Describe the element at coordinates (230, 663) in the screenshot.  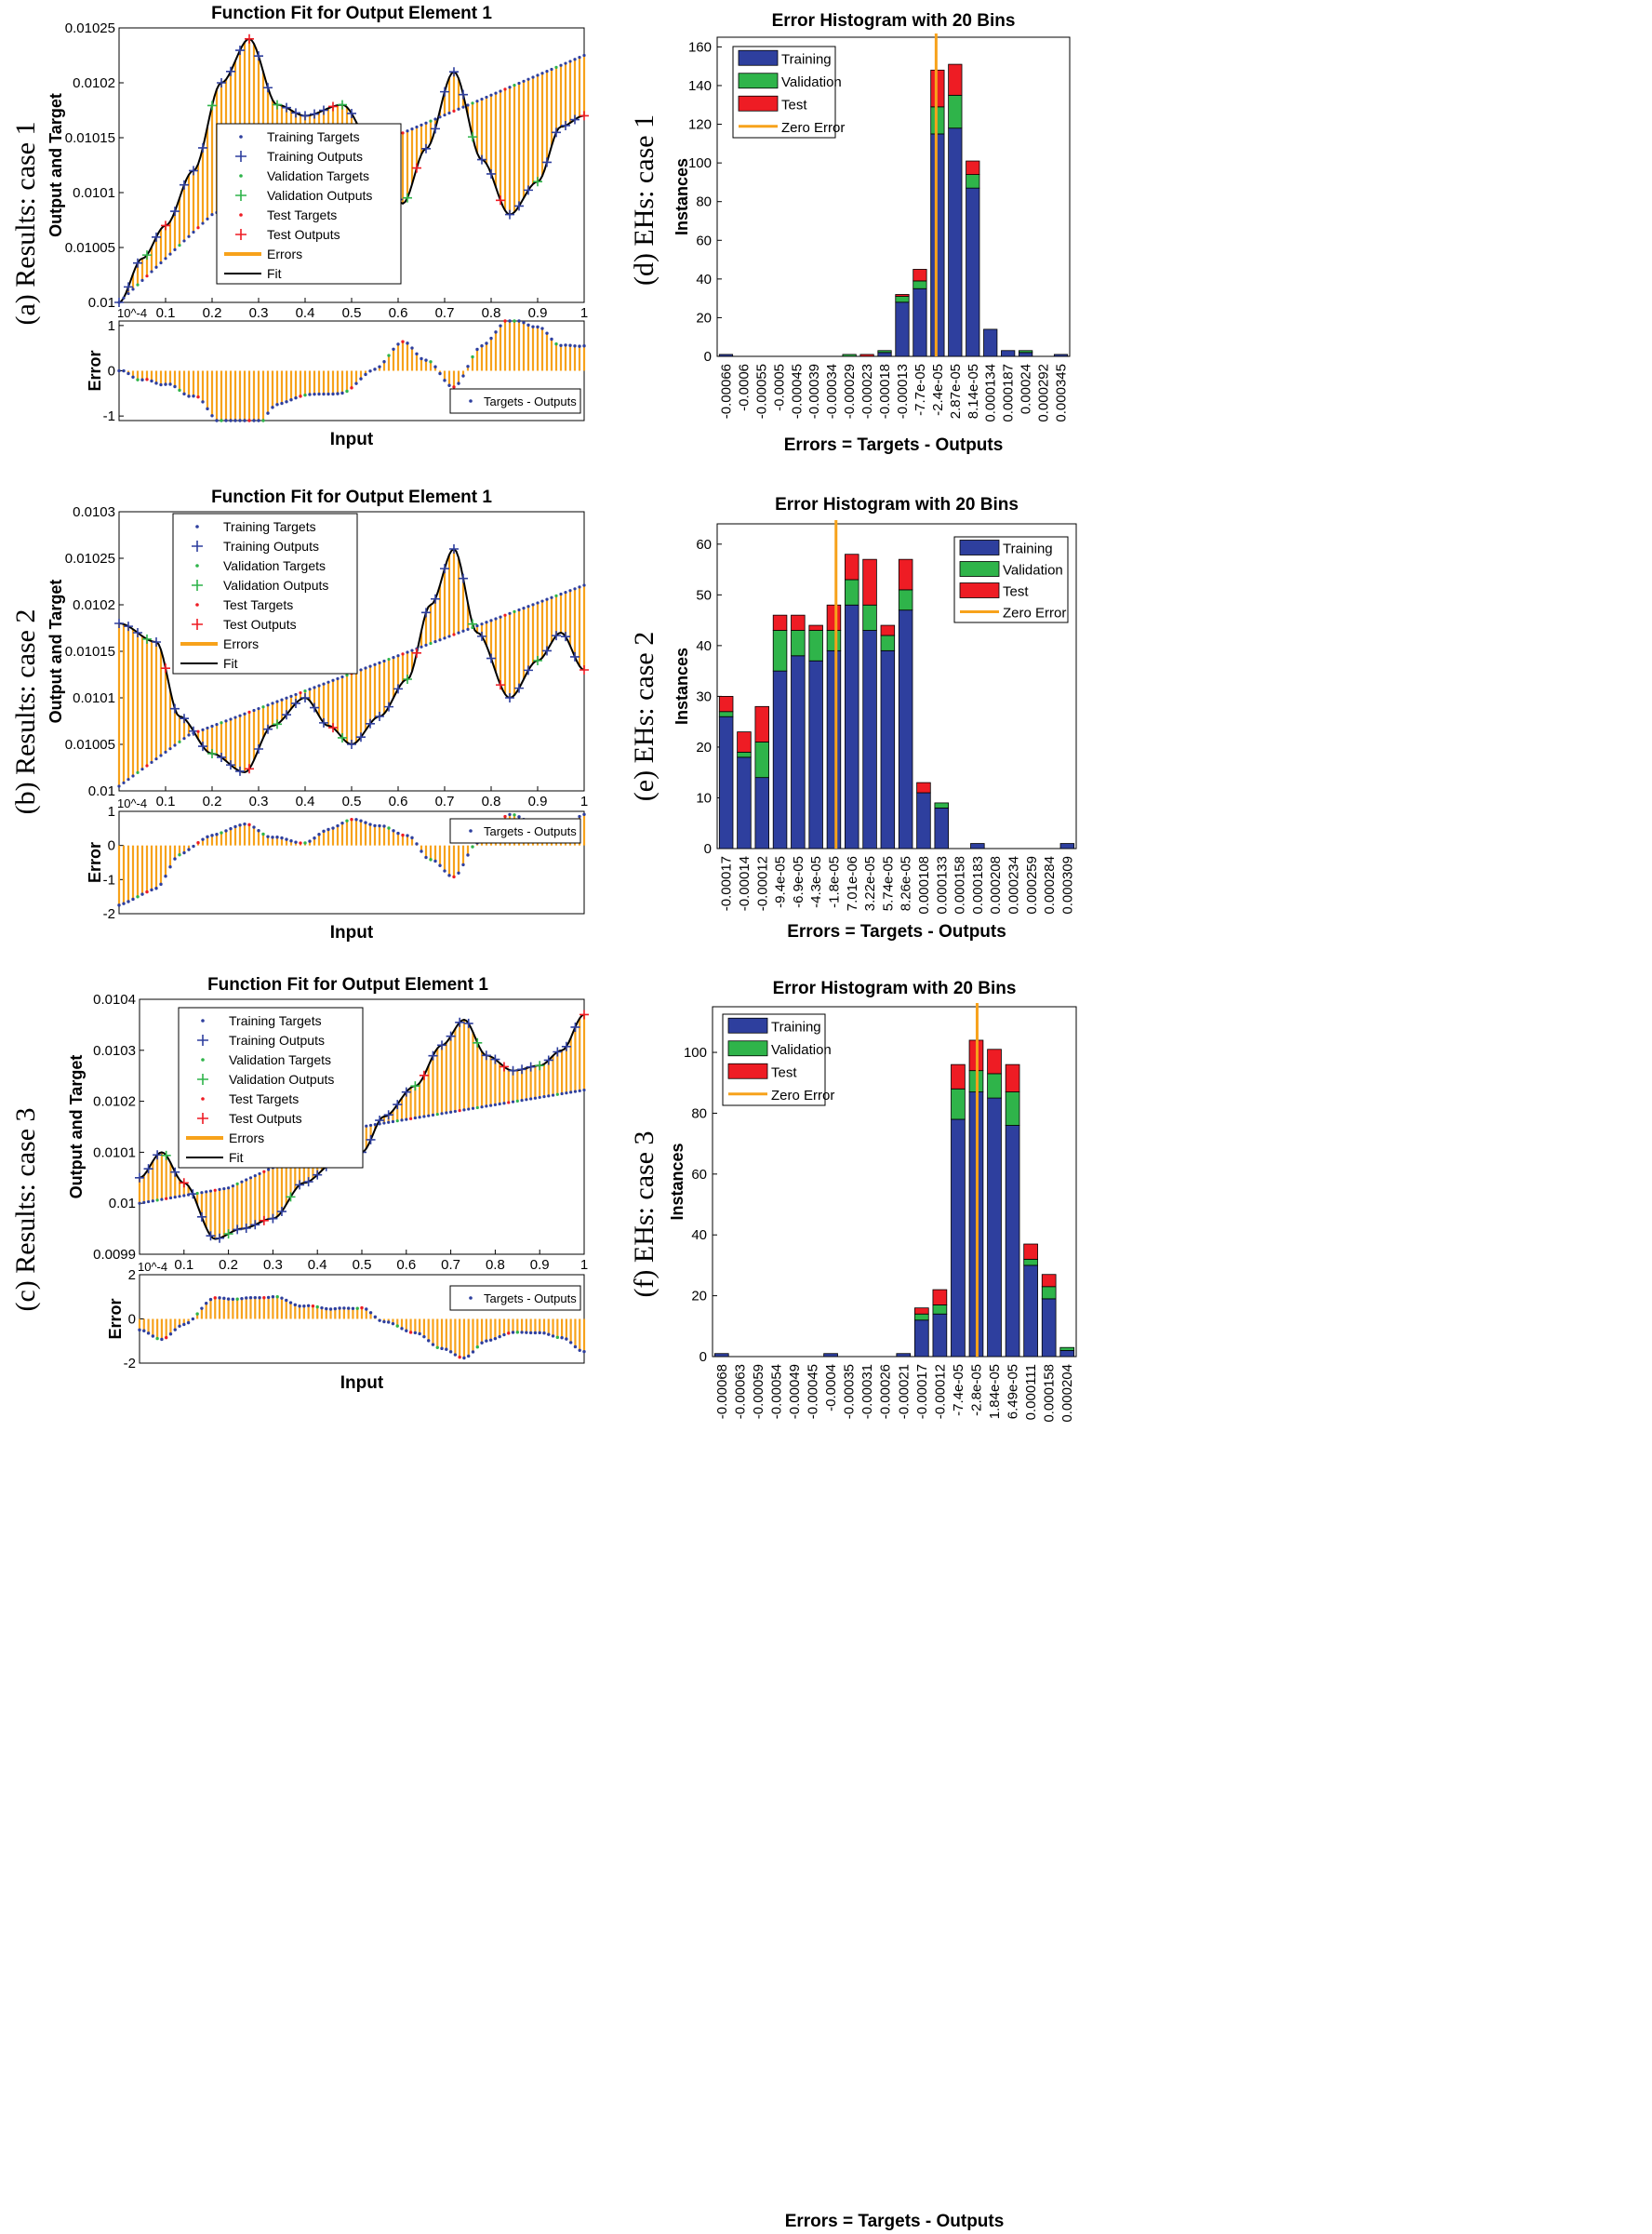
I see `legend-label: Fit` at that location.